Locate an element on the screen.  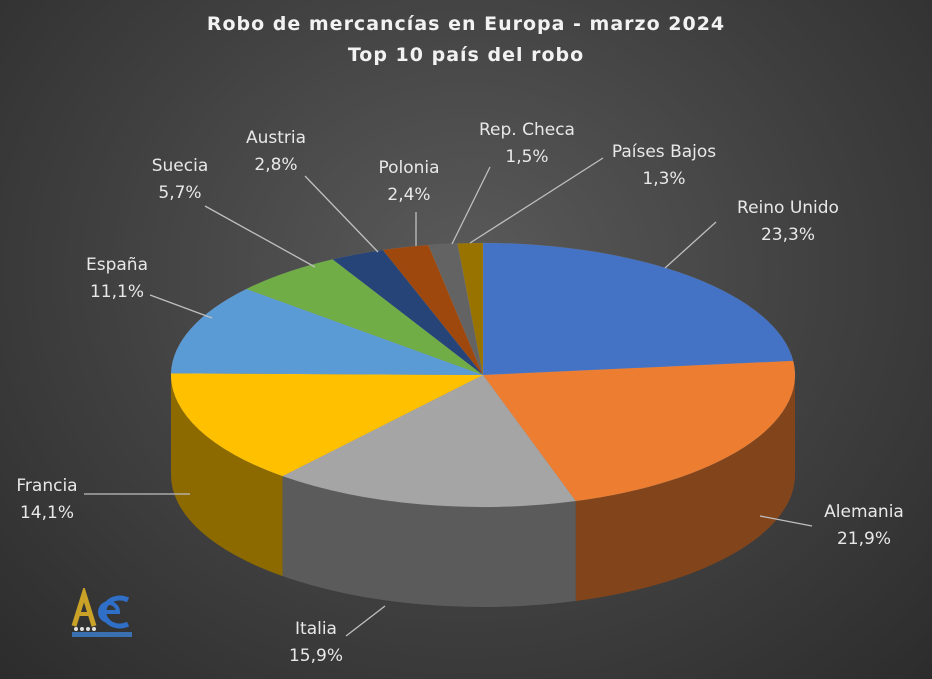
slice-polonia is located at coordinates (433, 310).